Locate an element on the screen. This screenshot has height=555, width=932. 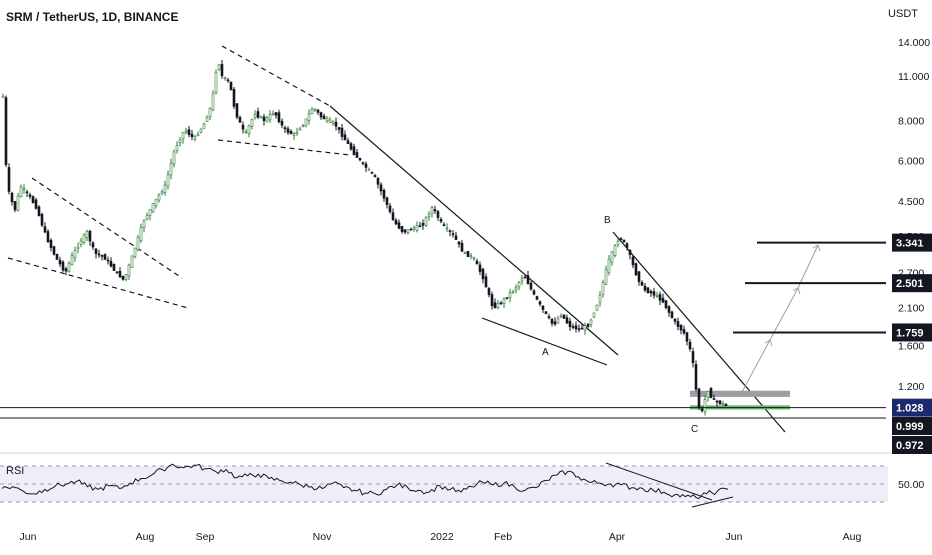
date-tick-label: Jun is located at coordinates (28, 537).